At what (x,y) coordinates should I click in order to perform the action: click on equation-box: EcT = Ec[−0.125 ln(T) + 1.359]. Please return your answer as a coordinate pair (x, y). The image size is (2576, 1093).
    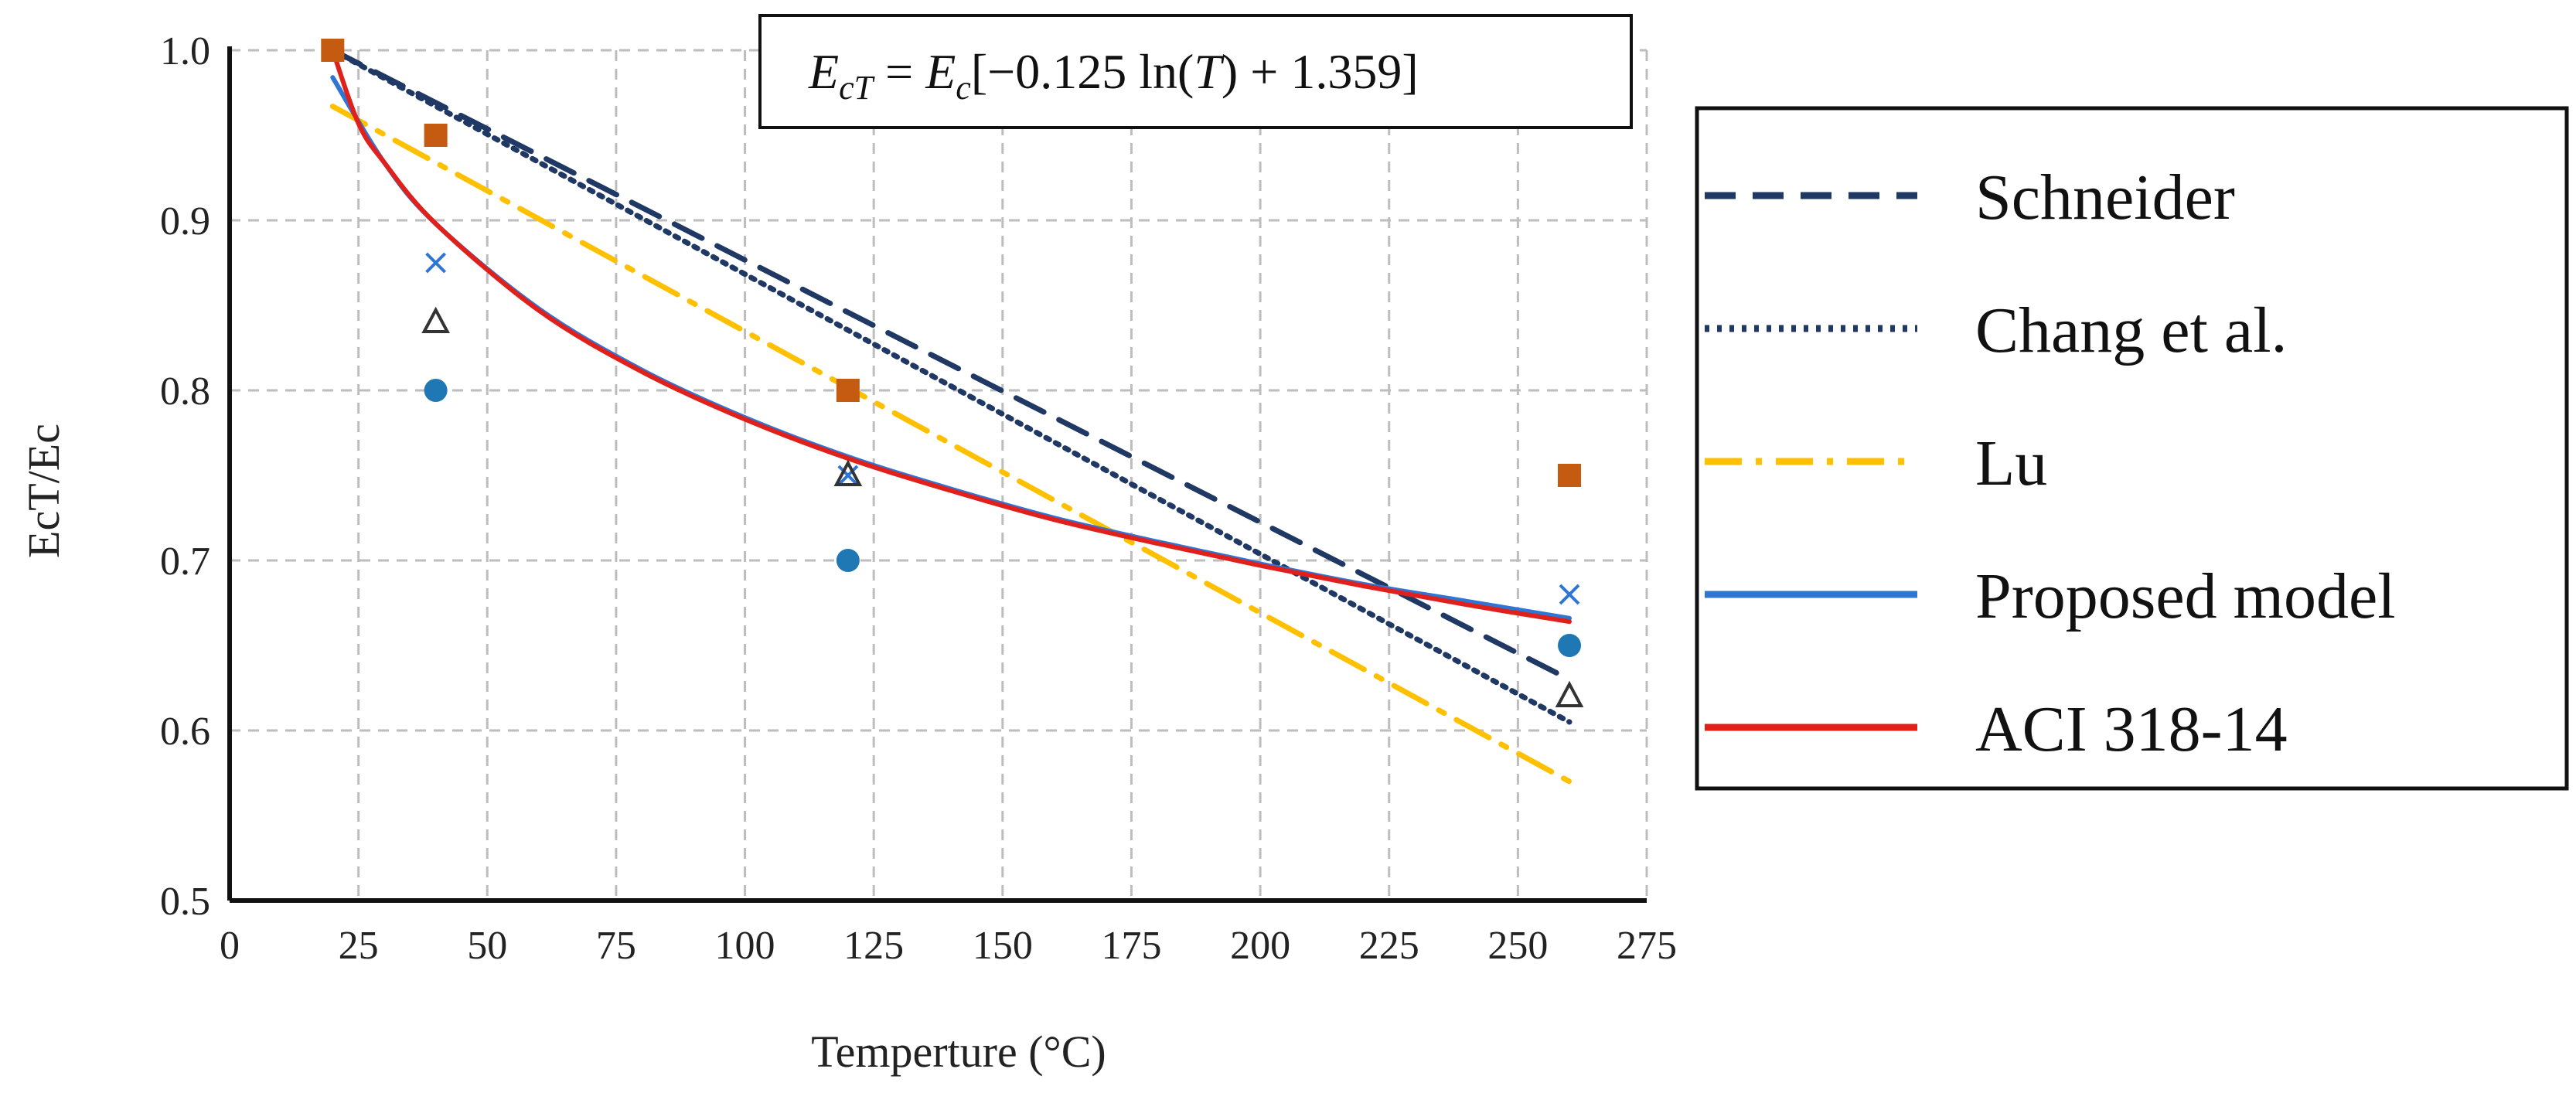
    Looking at the image, I should click on (1195, 71).